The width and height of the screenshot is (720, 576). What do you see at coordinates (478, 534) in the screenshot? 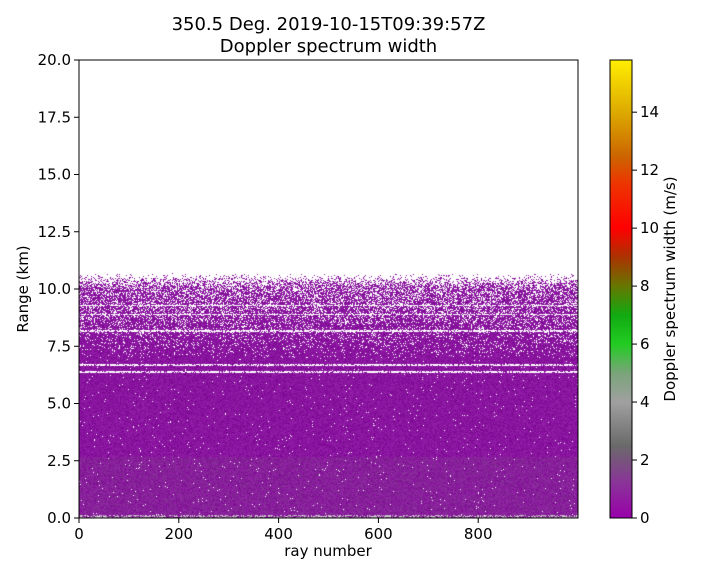
I see `x-tick-label: 800` at bounding box center [478, 534].